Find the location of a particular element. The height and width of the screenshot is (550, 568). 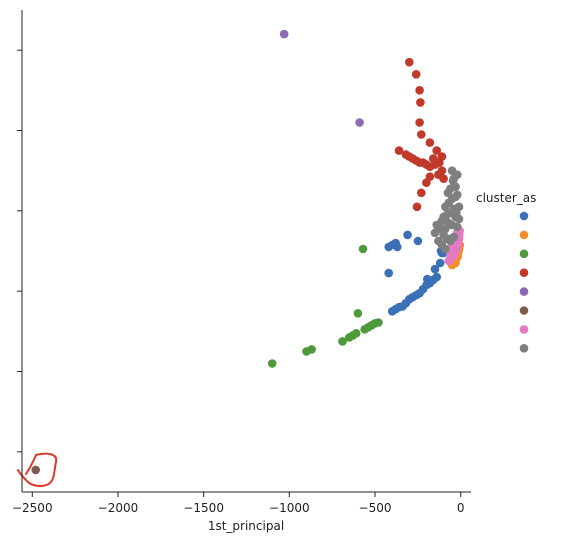

y-ticks is located at coordinates (19, 251).